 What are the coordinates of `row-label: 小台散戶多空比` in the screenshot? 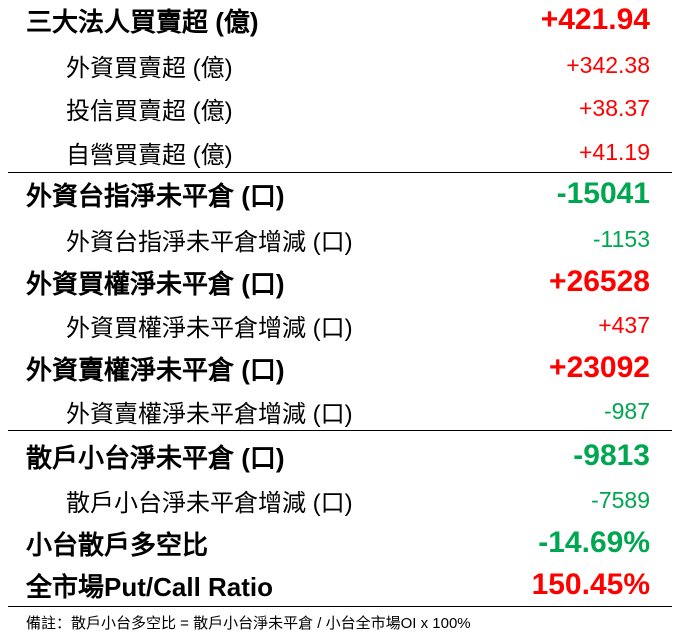 It's located at (117, 544).